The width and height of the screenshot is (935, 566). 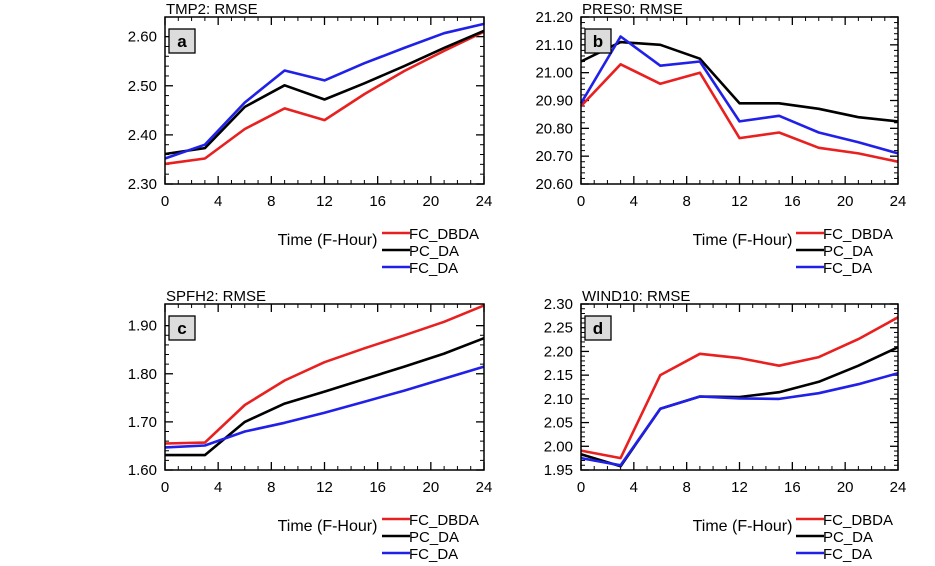 I want to click on y-tick-label: 21.20, so click(x=554, y=17).